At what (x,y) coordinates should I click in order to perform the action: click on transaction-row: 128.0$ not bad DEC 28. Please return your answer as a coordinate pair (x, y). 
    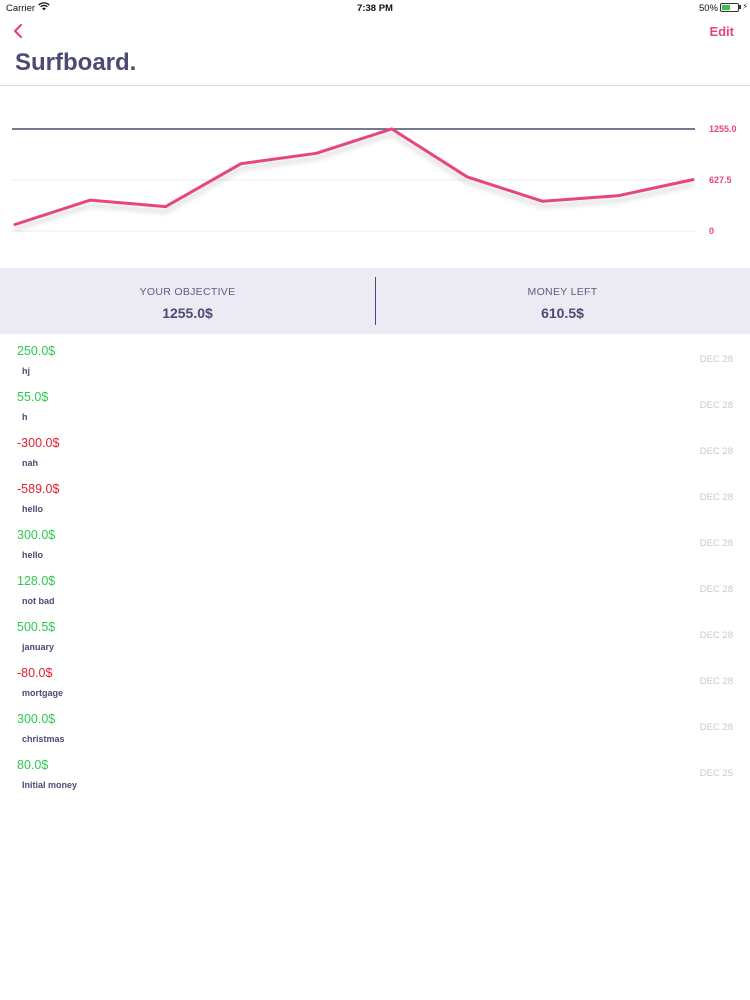
    Looking at the image, I should click on (375, 587).